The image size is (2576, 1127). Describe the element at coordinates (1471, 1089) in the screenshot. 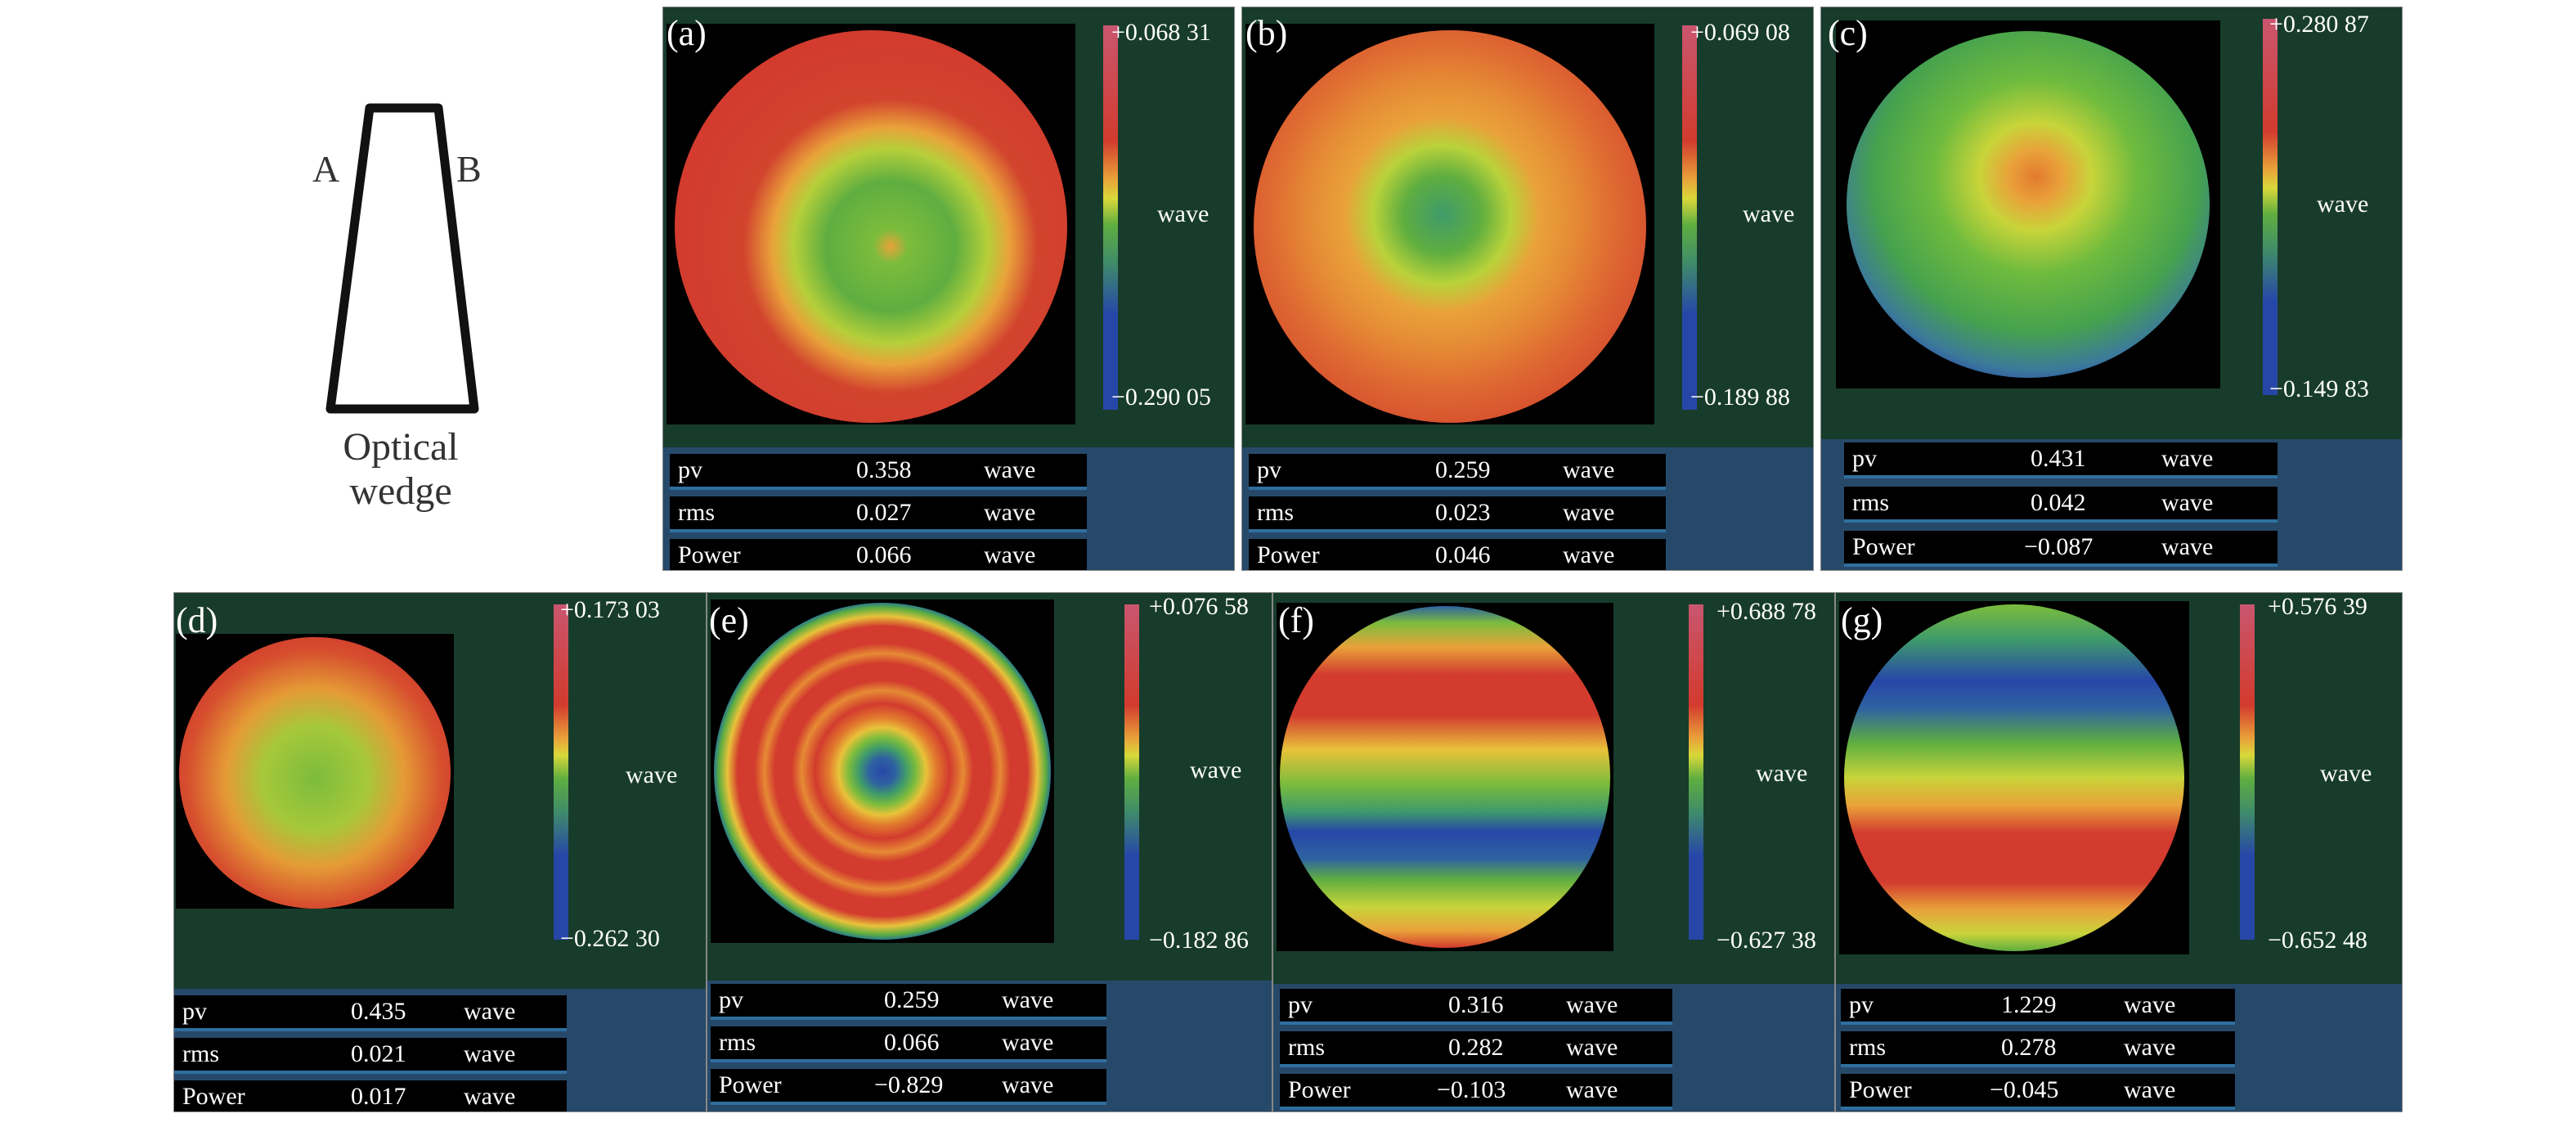

I see `stat-value: −0.103` at that location.